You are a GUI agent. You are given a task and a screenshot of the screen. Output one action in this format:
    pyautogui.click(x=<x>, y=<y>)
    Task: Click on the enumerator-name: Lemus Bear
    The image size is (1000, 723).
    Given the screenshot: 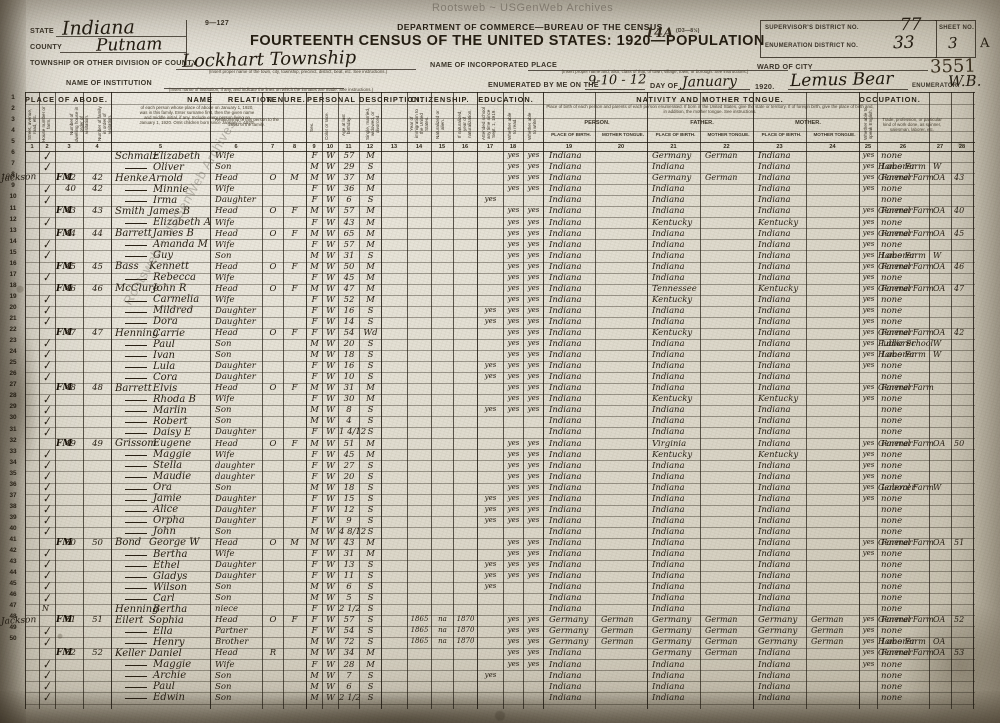 What is the action you would take?
    pyautogui.click(x=841, y=80)
    